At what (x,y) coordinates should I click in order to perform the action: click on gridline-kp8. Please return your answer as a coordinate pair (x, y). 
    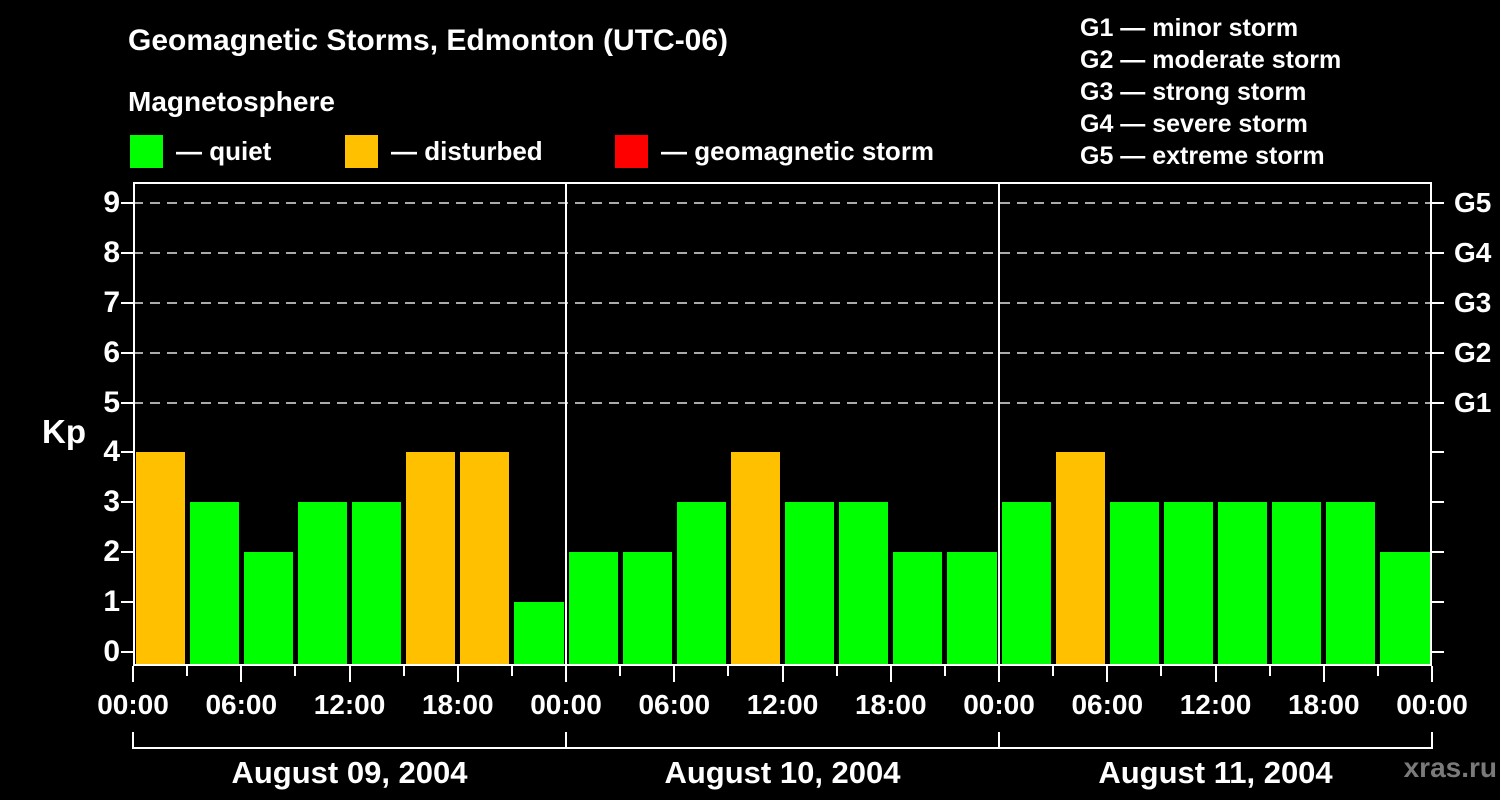
    Looking at the image, I should click on (782, 252).